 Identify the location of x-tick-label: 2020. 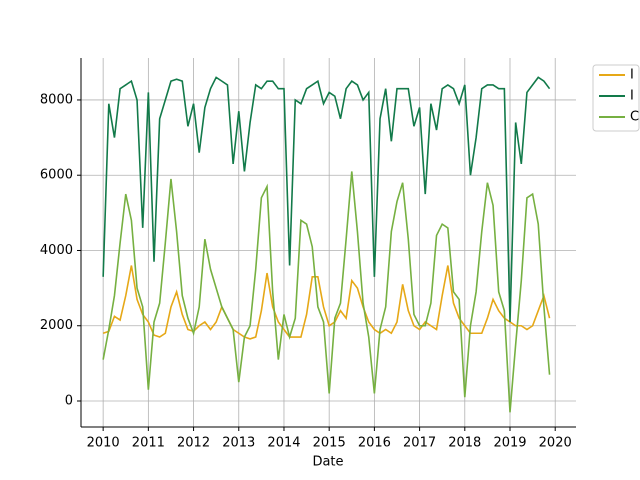
(555, 443).